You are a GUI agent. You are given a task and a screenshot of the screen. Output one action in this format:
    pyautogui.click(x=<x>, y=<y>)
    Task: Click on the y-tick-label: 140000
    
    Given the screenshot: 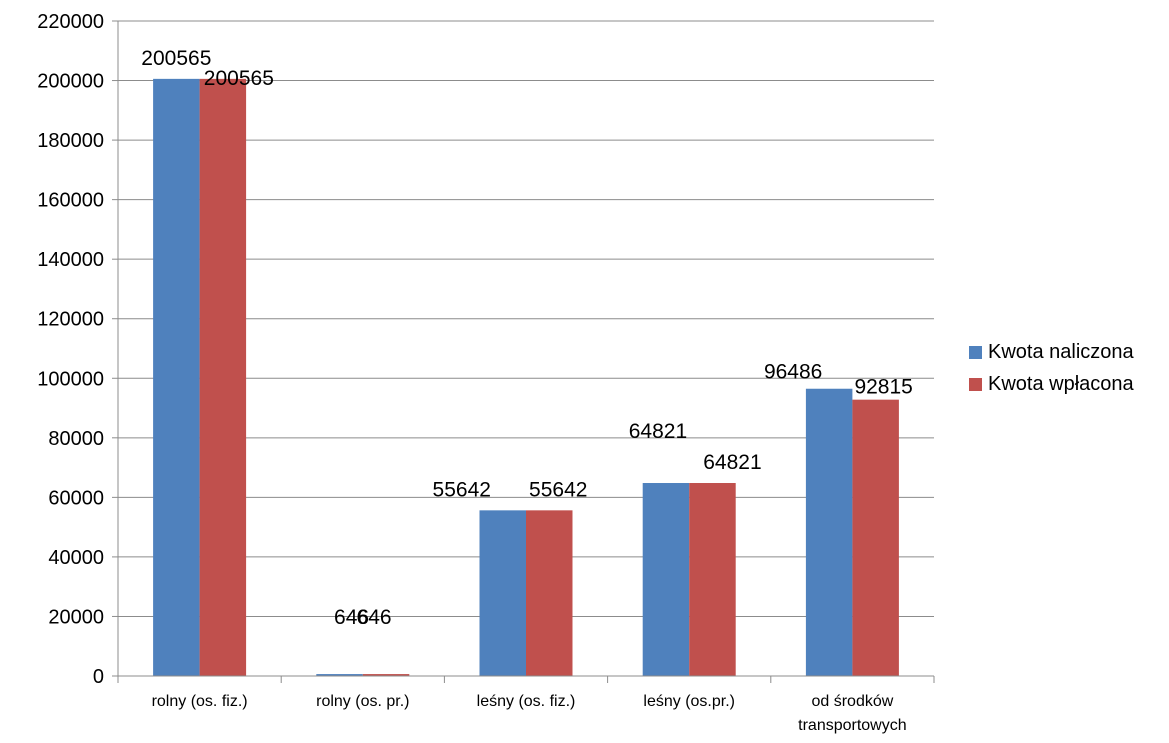 What is the action you would take?
    pyautogui.click(x=70, y=260)
    